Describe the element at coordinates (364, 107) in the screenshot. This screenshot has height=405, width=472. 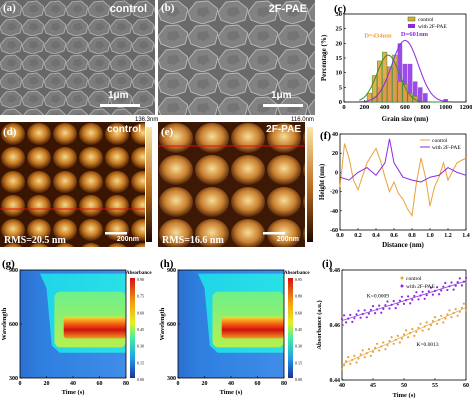
I see `x-tick-label: 200` at that location.